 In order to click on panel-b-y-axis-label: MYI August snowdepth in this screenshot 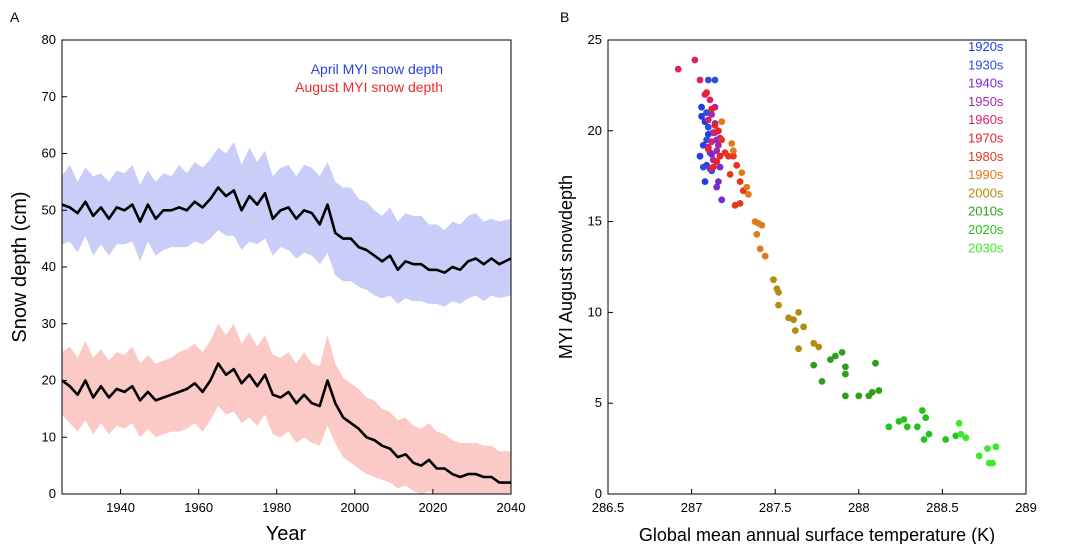, I will do `click(566, 267)`.